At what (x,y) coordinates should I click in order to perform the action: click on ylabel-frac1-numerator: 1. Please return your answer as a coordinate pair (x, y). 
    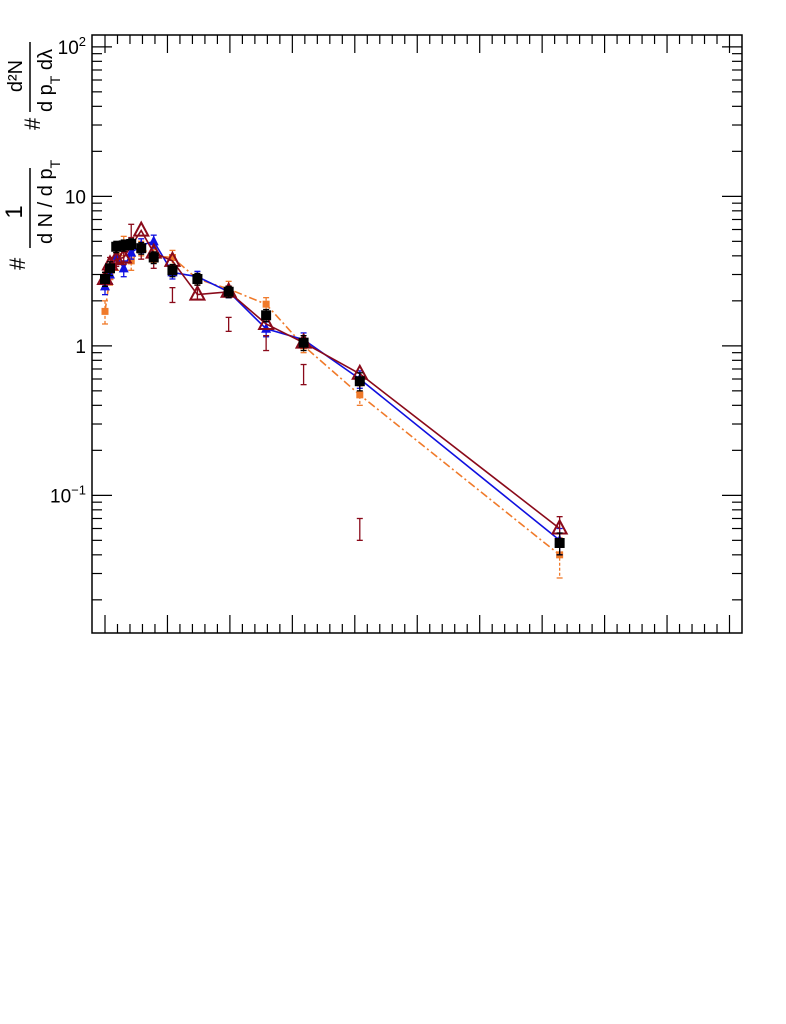
    Looking at the image, I should click on (14, 211).